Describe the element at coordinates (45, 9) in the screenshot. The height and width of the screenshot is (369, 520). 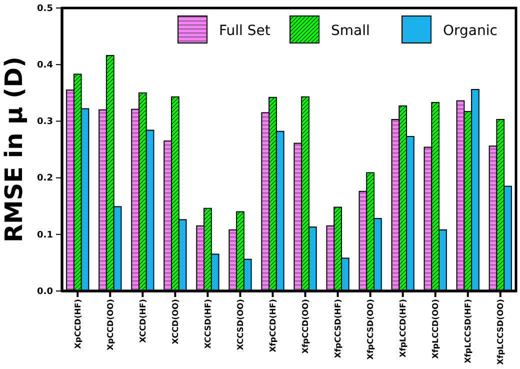
I see `y-tick-label: 0.5` at that location.